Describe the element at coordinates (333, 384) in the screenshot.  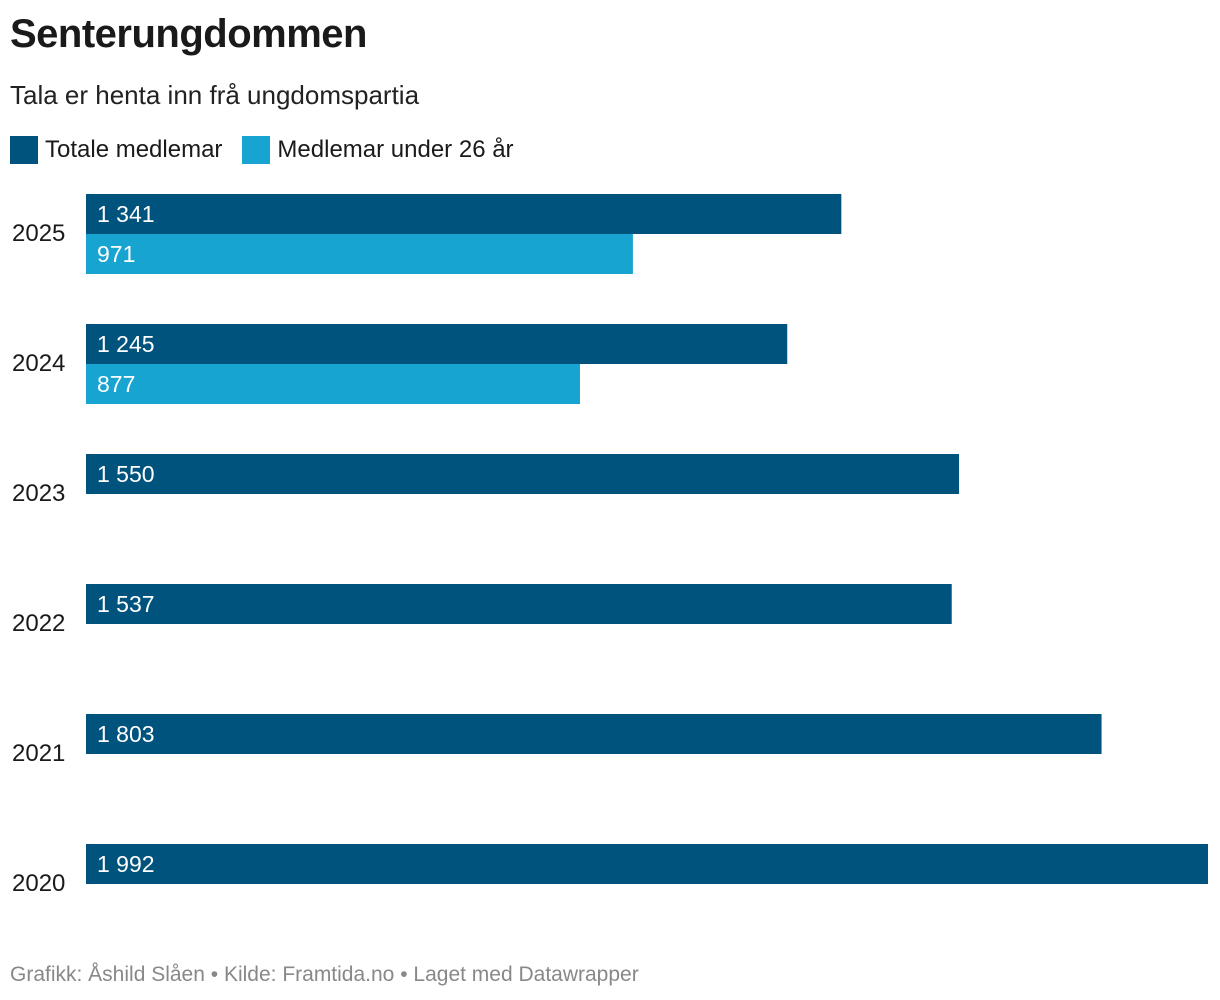
I see `bar-under-26-2024` at that location.